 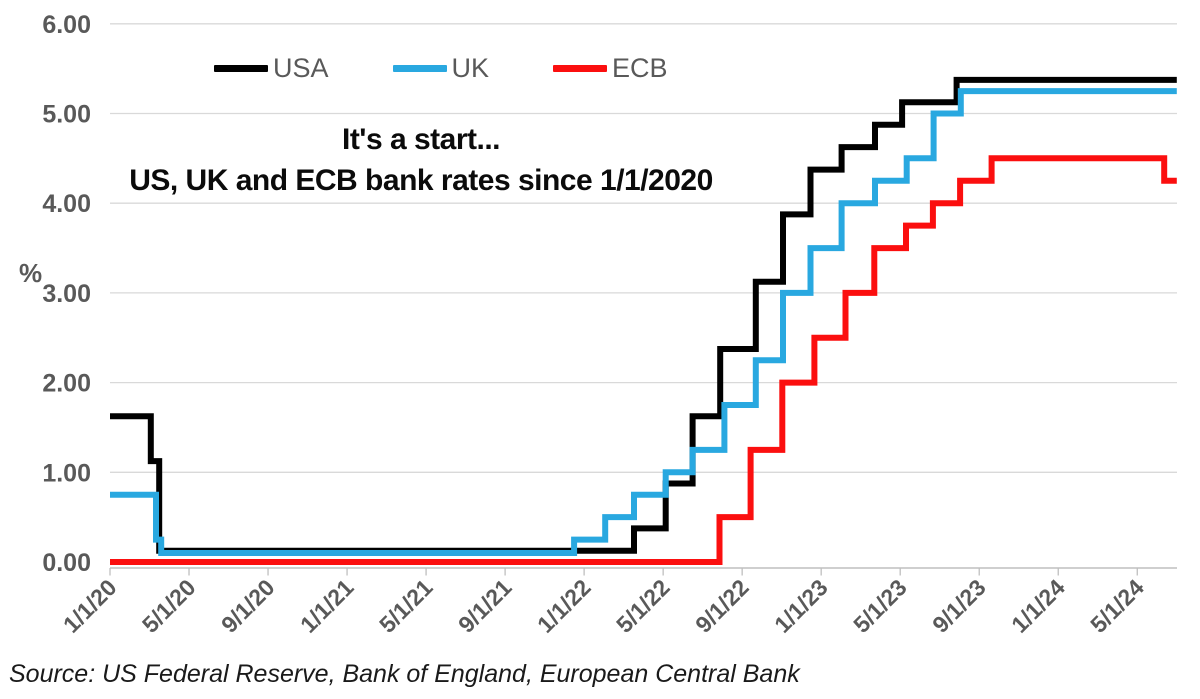 What do you see at coordinates (959, 606) in the screenshot?
I see `x-tick-label: 9/1/23` at bounding box center [959, 606].